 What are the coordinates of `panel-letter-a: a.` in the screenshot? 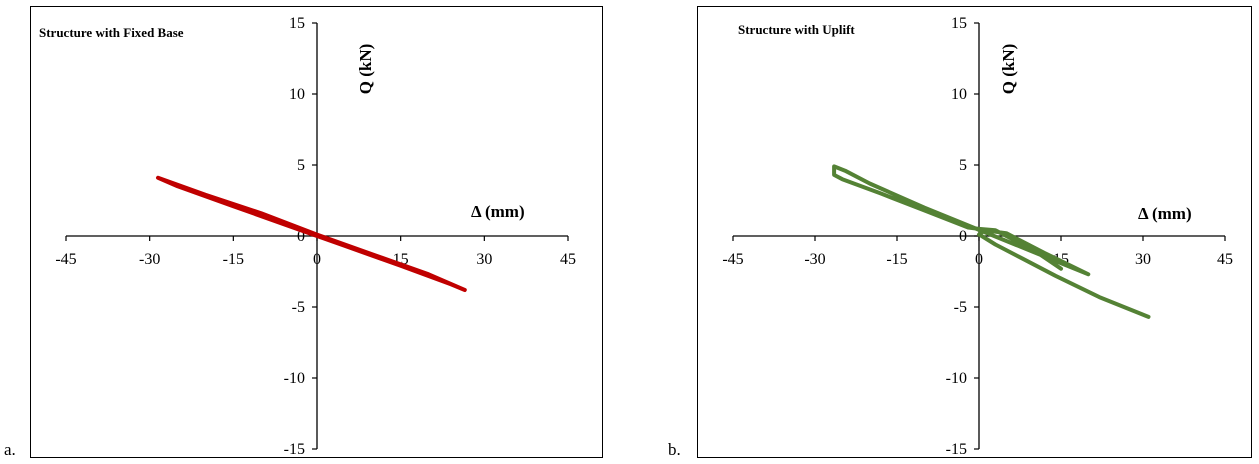 It's located at (10, 449).